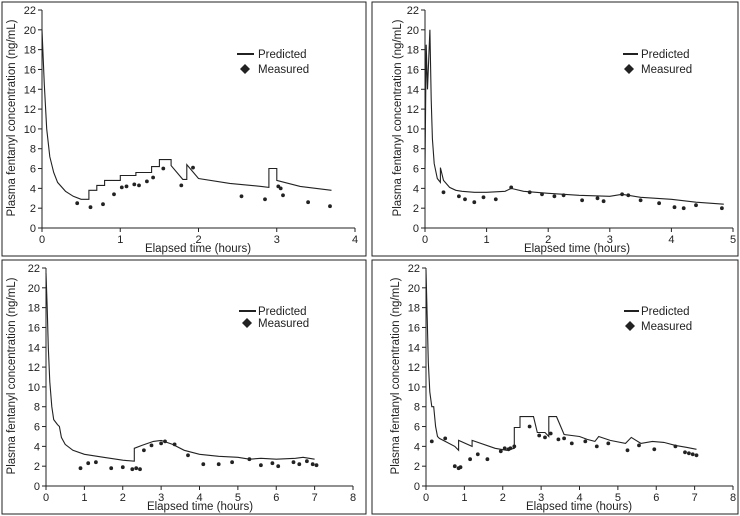  What do you see at coordinates (282, 55) in the screenshot?
I see `legend-label-predicted: Predicted` at bounding box center [282, 55].